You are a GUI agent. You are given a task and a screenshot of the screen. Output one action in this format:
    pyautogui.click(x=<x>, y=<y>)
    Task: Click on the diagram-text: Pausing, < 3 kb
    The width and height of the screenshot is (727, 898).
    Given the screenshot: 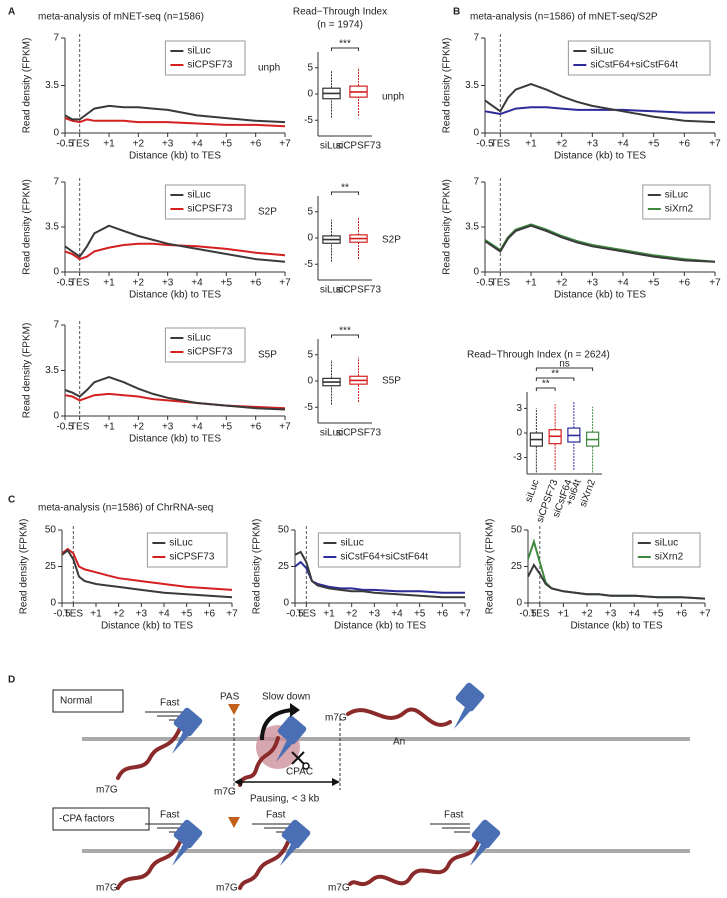 What is the action you would take?
    pyautogui.click(x=285, y=799)
    